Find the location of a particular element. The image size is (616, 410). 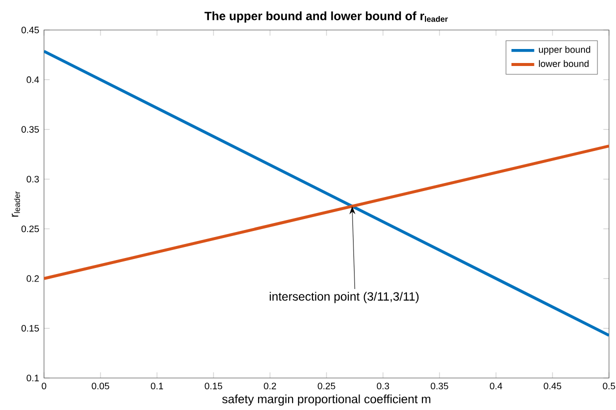

y-tick-label: 0.45 is located at coordinates (30, 30).